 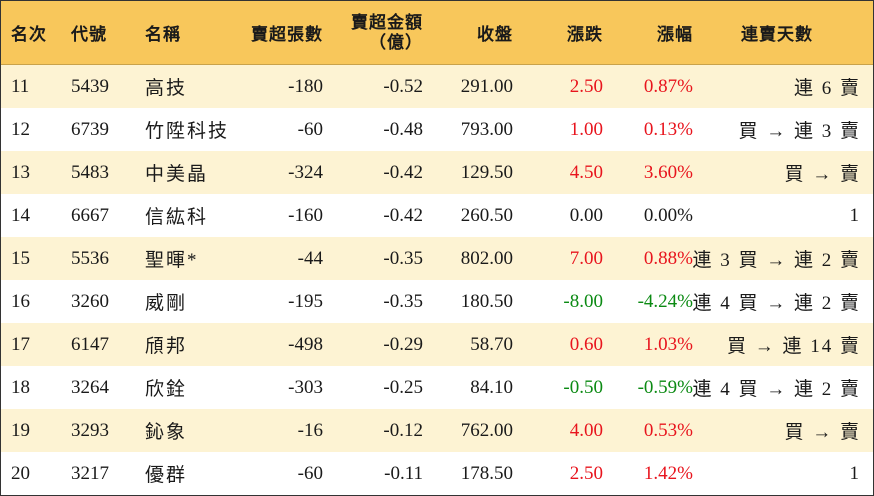 What do you see at coordinates (20, 430) in the screenshot?
I see `rank-cell: 19` at bounding box center [20, 430].